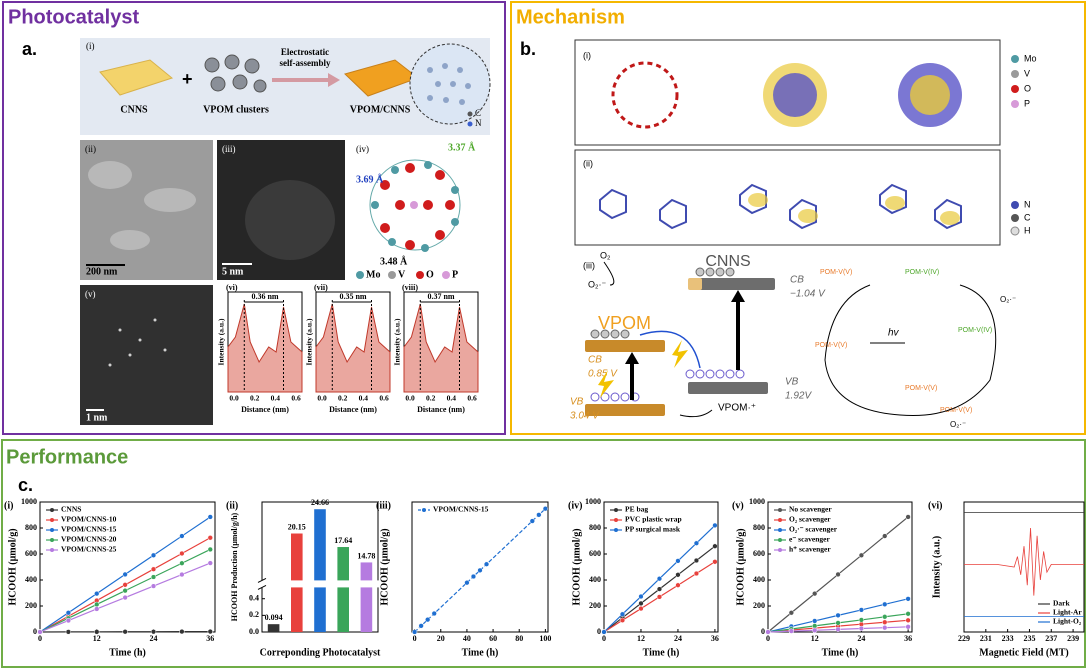 The width and height of the screenshot is (1088, 669). What do you see at coordinates (384, 566) in the screenshot?
I see `y-axis-title: HCOOH (μmol/g)` at bounding box center [384, 566].